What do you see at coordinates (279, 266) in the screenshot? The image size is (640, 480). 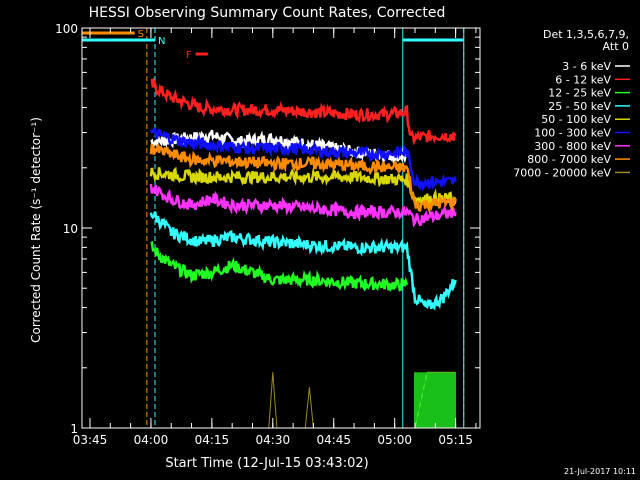 I see `series-line-12-25-kev` at bounding box center [279, 266].